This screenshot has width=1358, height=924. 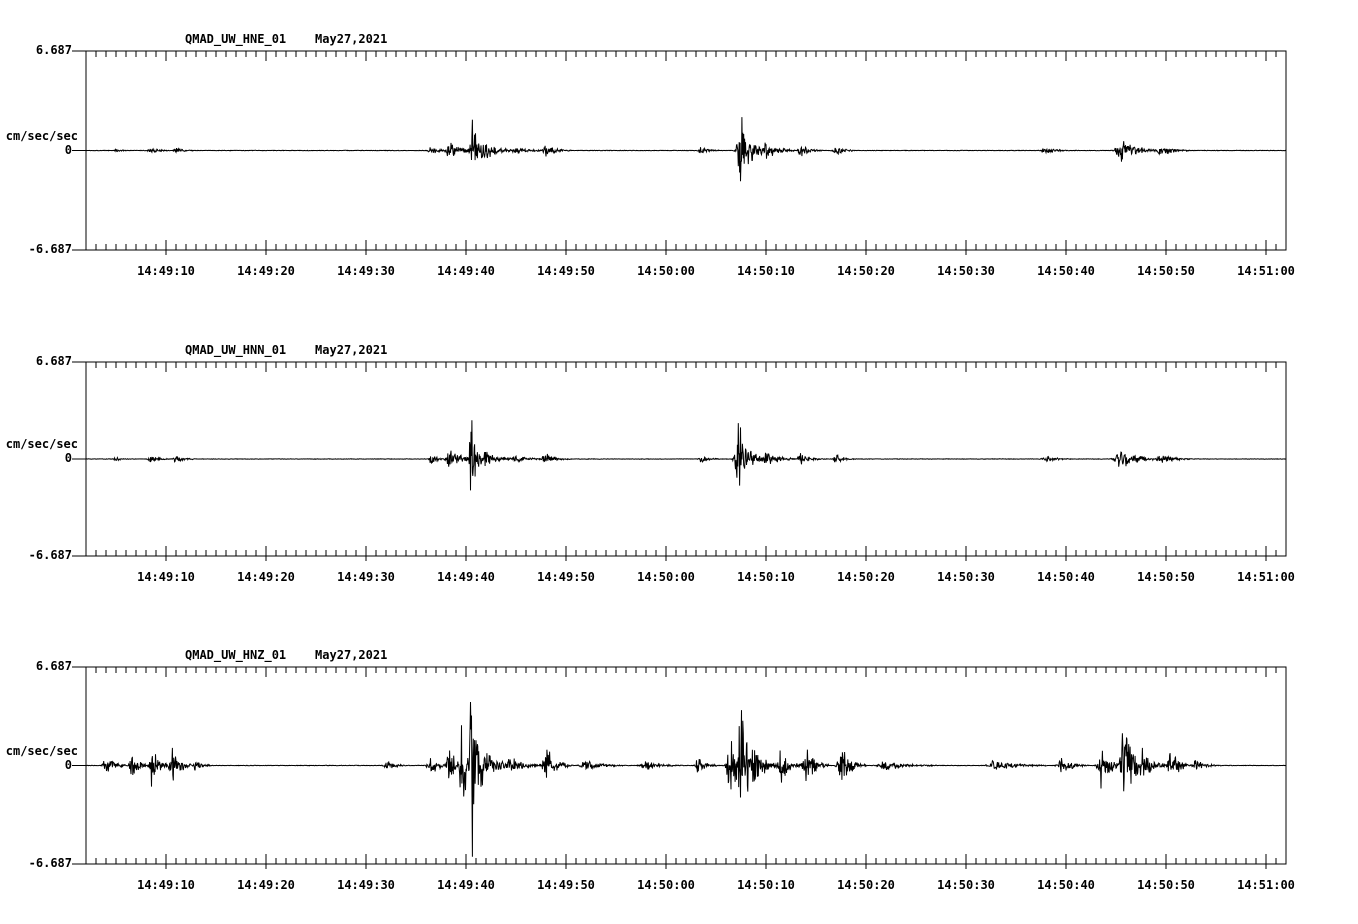 I want to click on x-tick-label-hne-9: 14:50:40, so click(x=1066, y=271).